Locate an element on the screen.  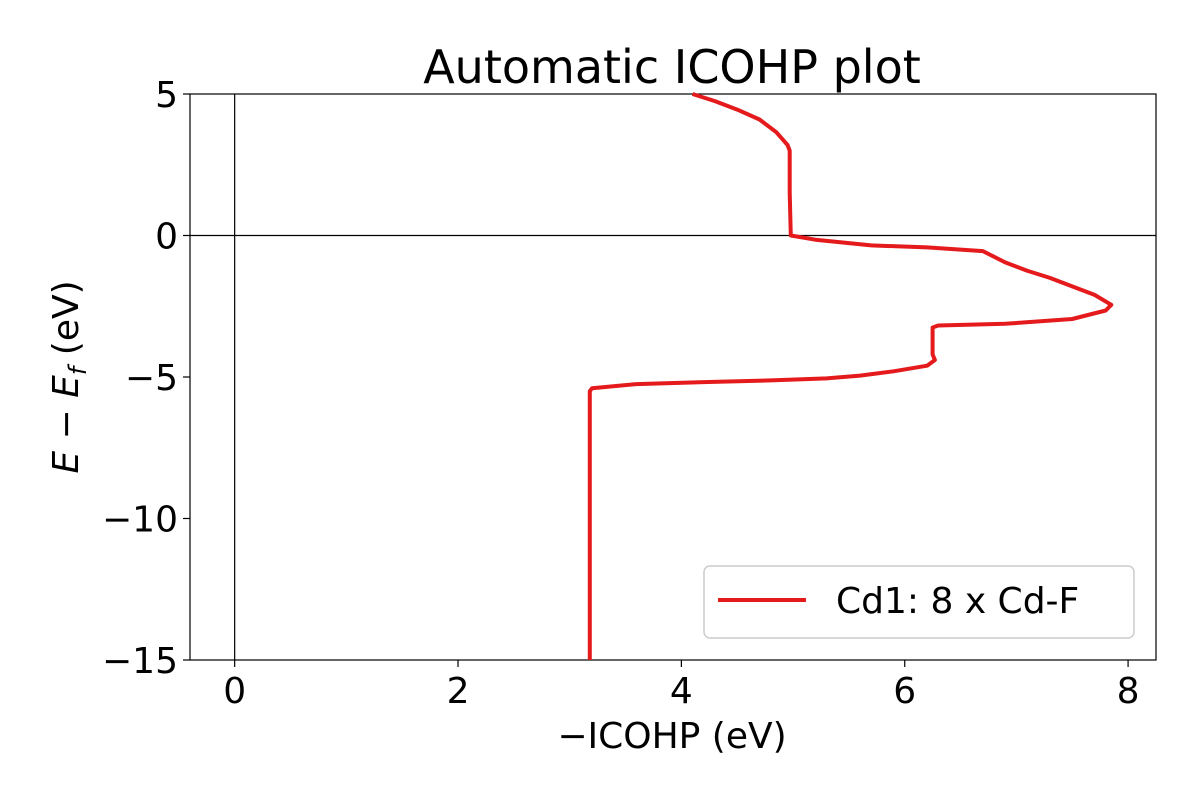
y-tick-label: −10 is located at coordinates (140, 520).